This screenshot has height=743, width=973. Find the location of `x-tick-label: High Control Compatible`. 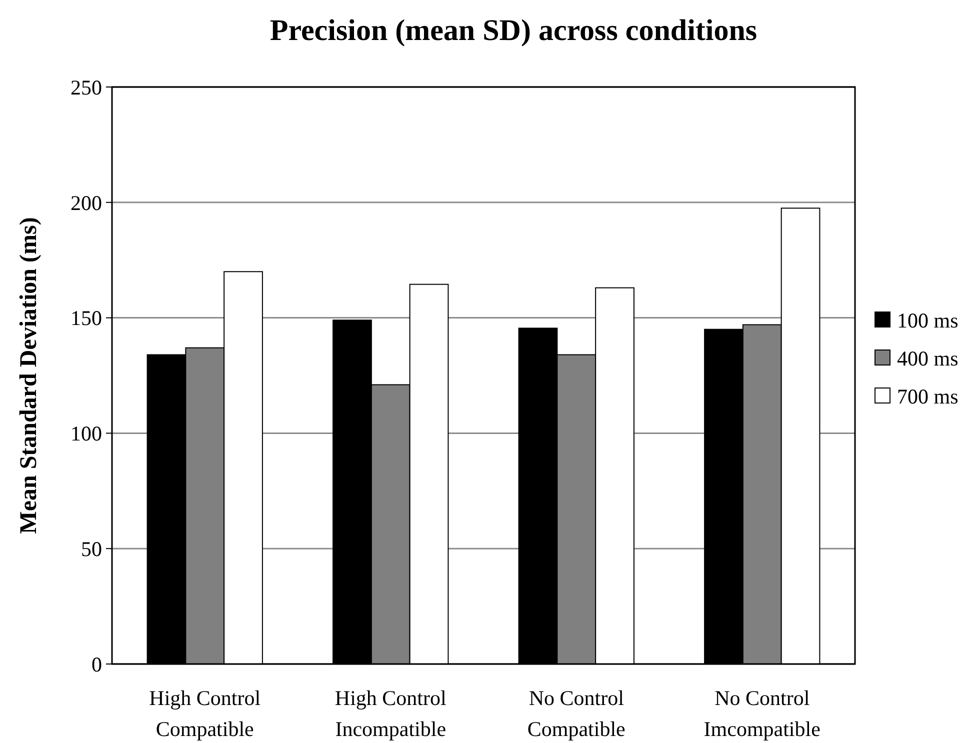

x-tick-label: High Control Compatible is located at coordinates (205, 713).